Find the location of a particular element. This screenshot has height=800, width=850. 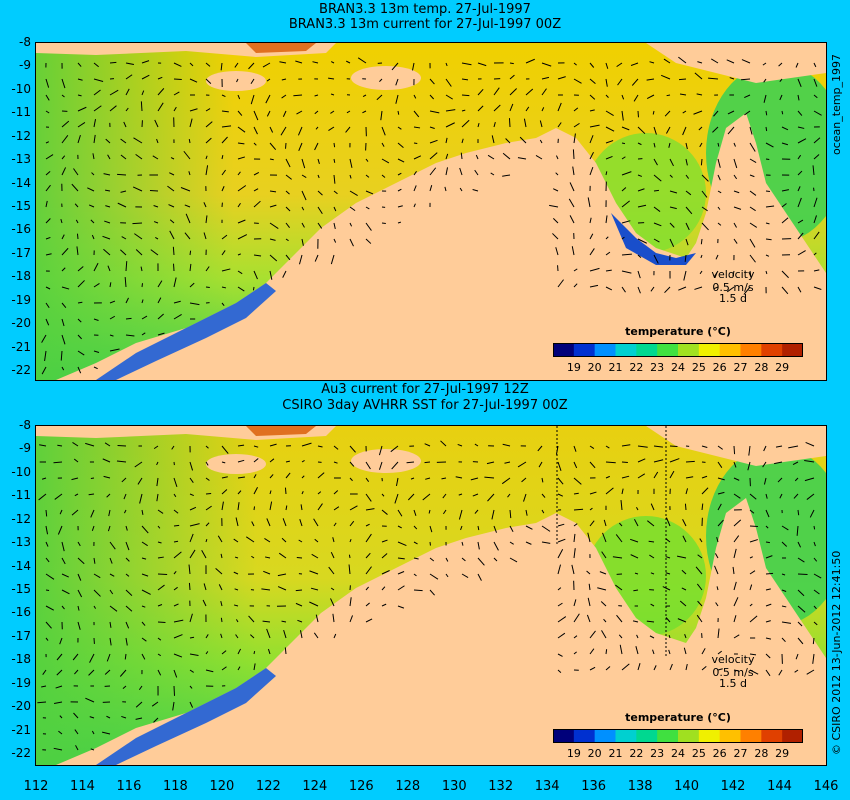

colorbar-tick: 23 is located at coordinates (657, 367).